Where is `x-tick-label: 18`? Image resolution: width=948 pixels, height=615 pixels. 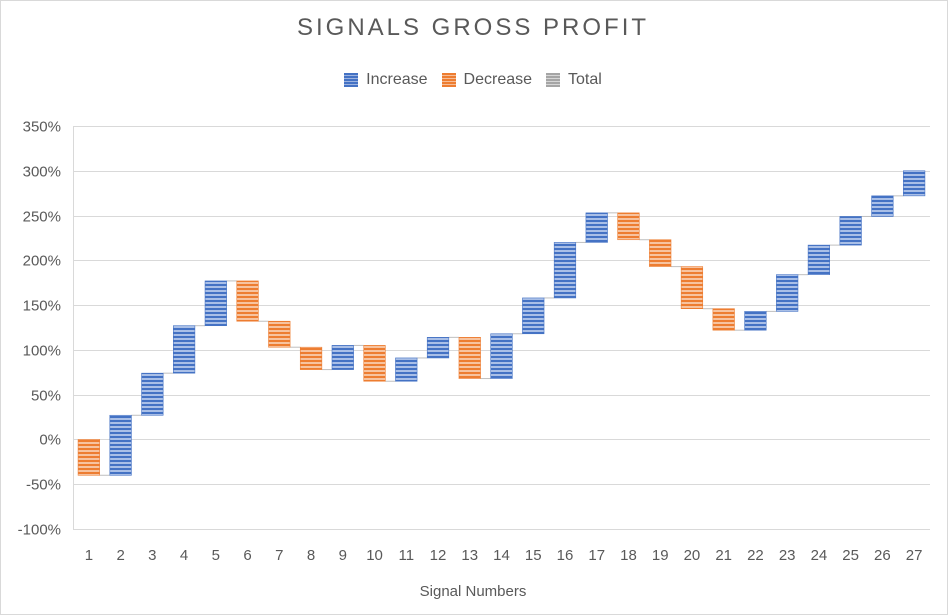
x-tick-label: 18 is located at coordinates (628, 555).